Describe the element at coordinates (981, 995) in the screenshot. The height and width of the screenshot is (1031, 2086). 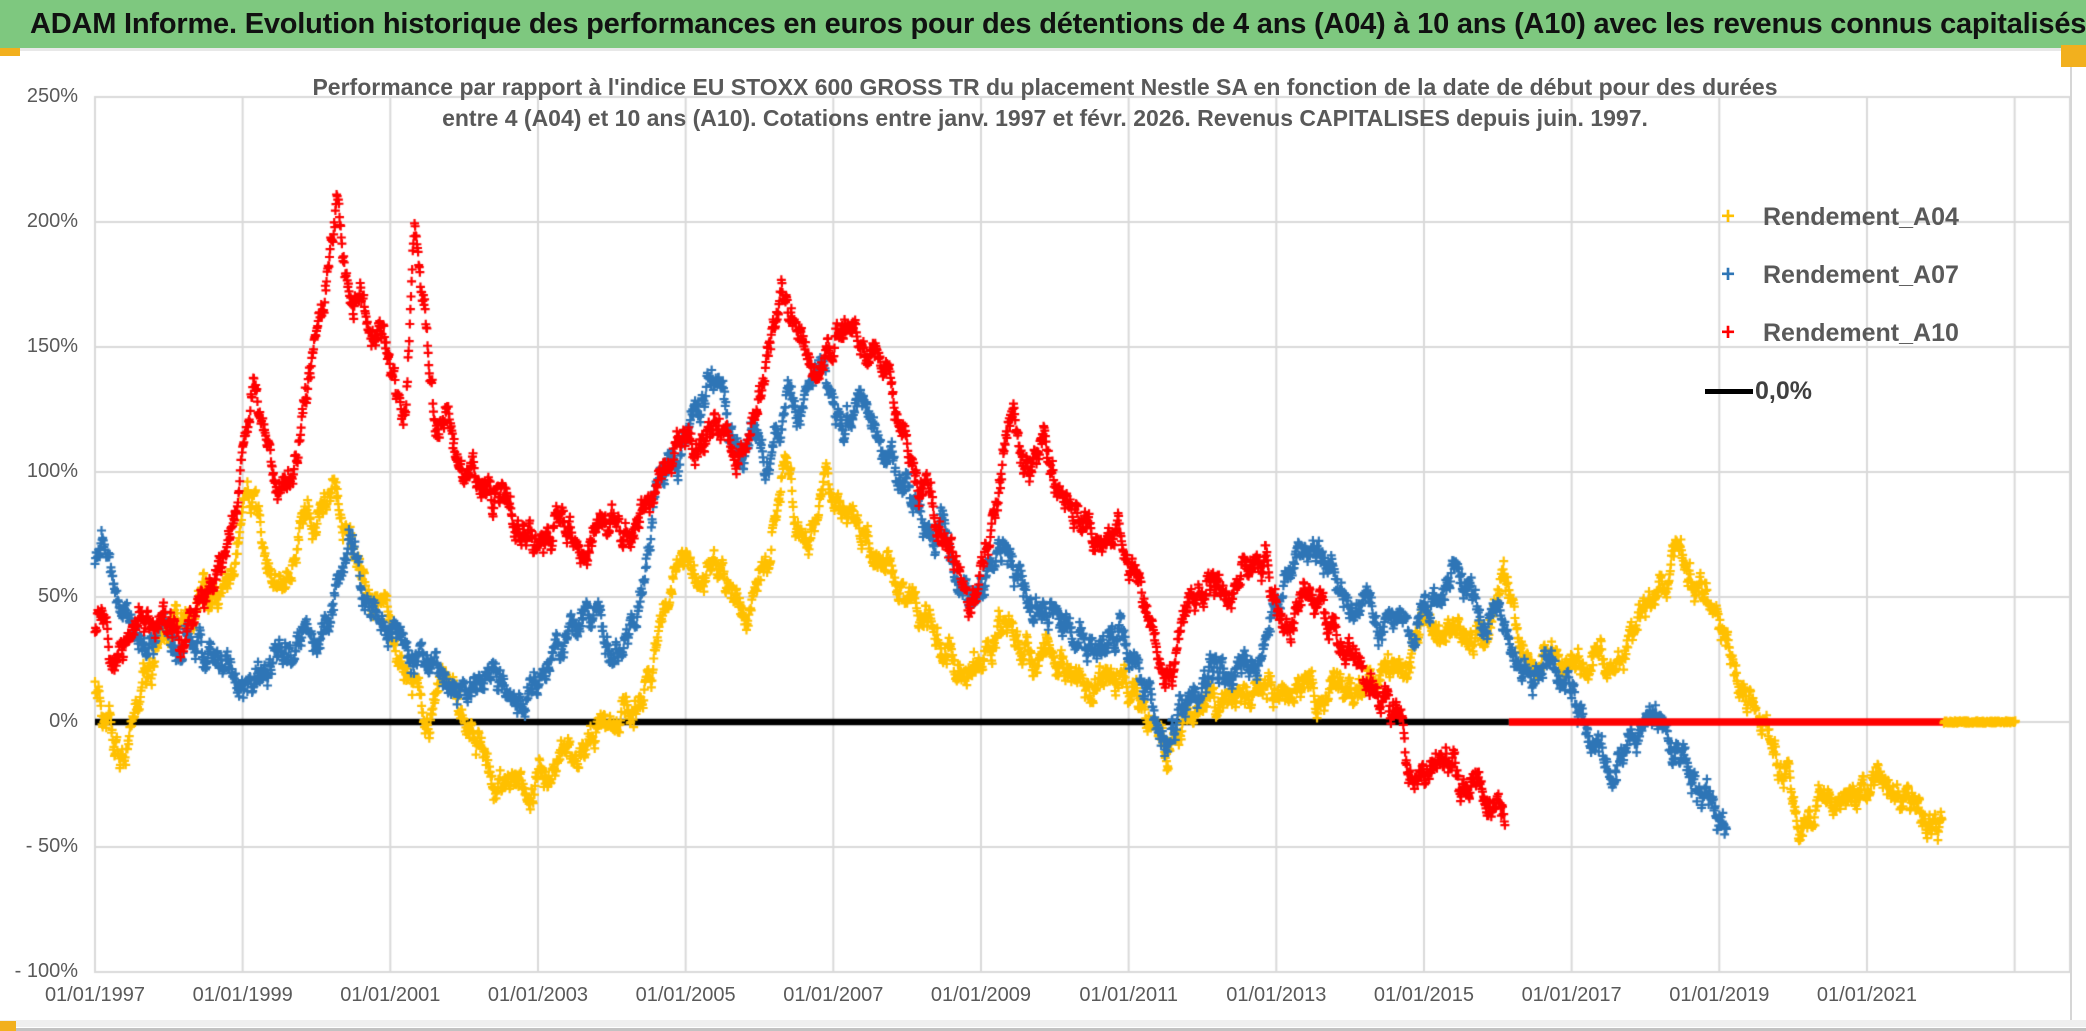
I see `x-tick-label: 01/01/2009` at that location.